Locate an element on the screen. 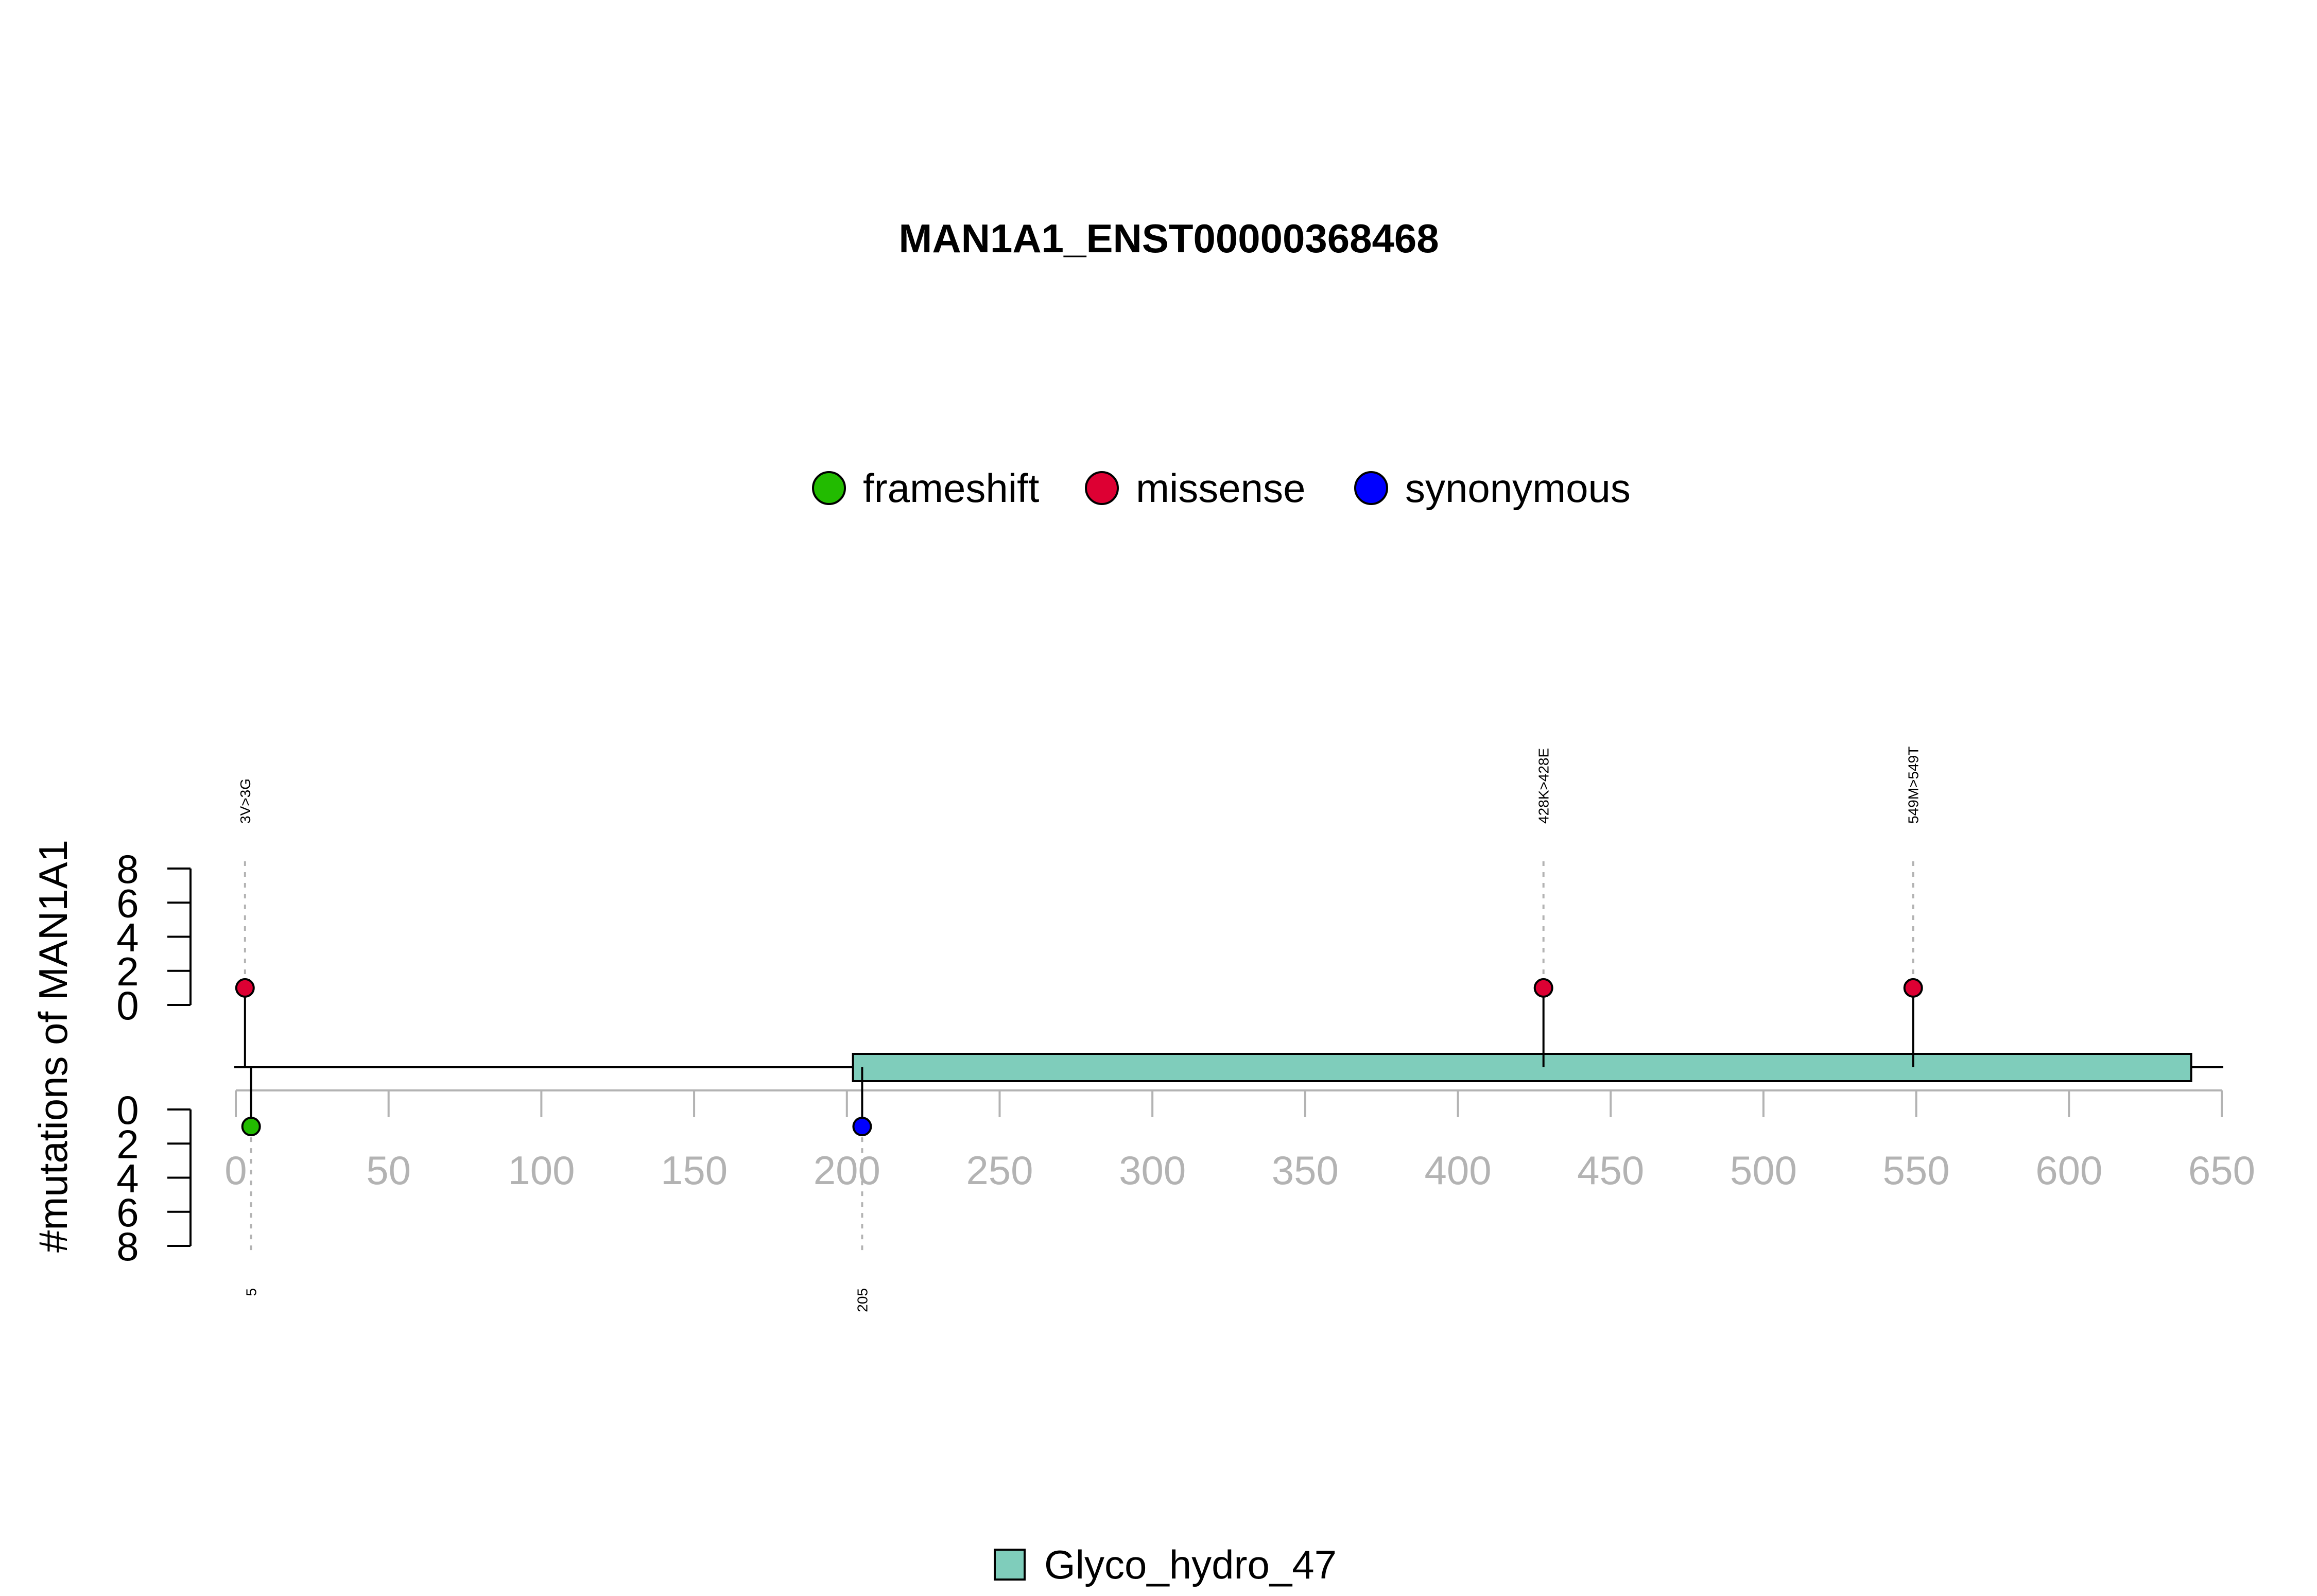  x-tick-label: 500 is located at coordinates (1763, 1171).